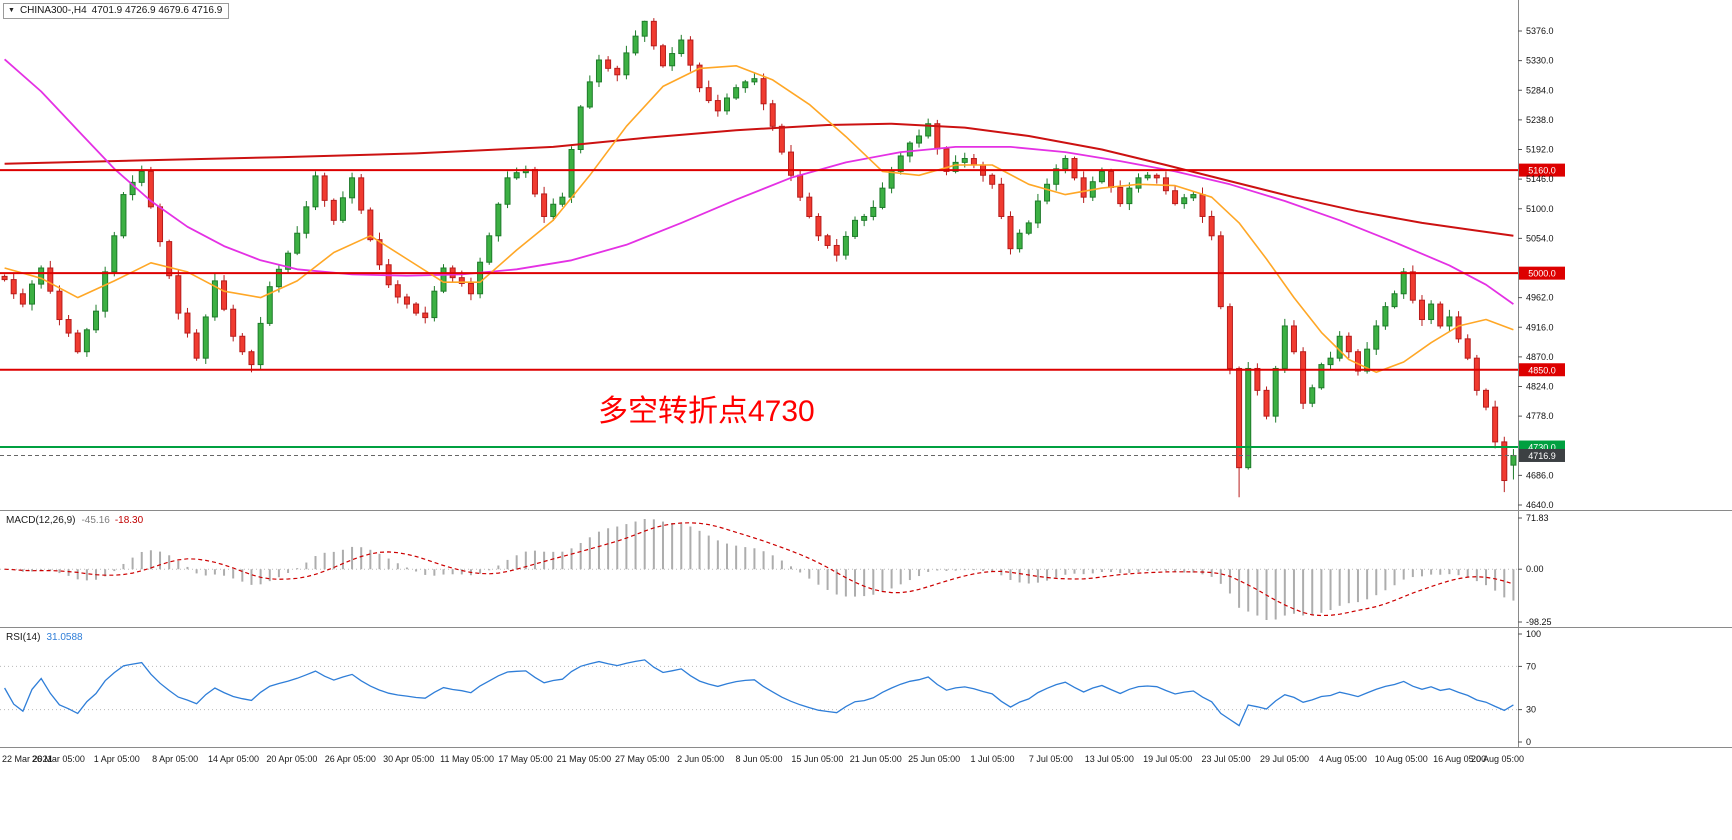 Image resolution: width=1732 pixels, height=840 pixels. Describe the element at coordinates (1540, 505) in the screenshot. I see `svg-text: 4640.0` at that location.